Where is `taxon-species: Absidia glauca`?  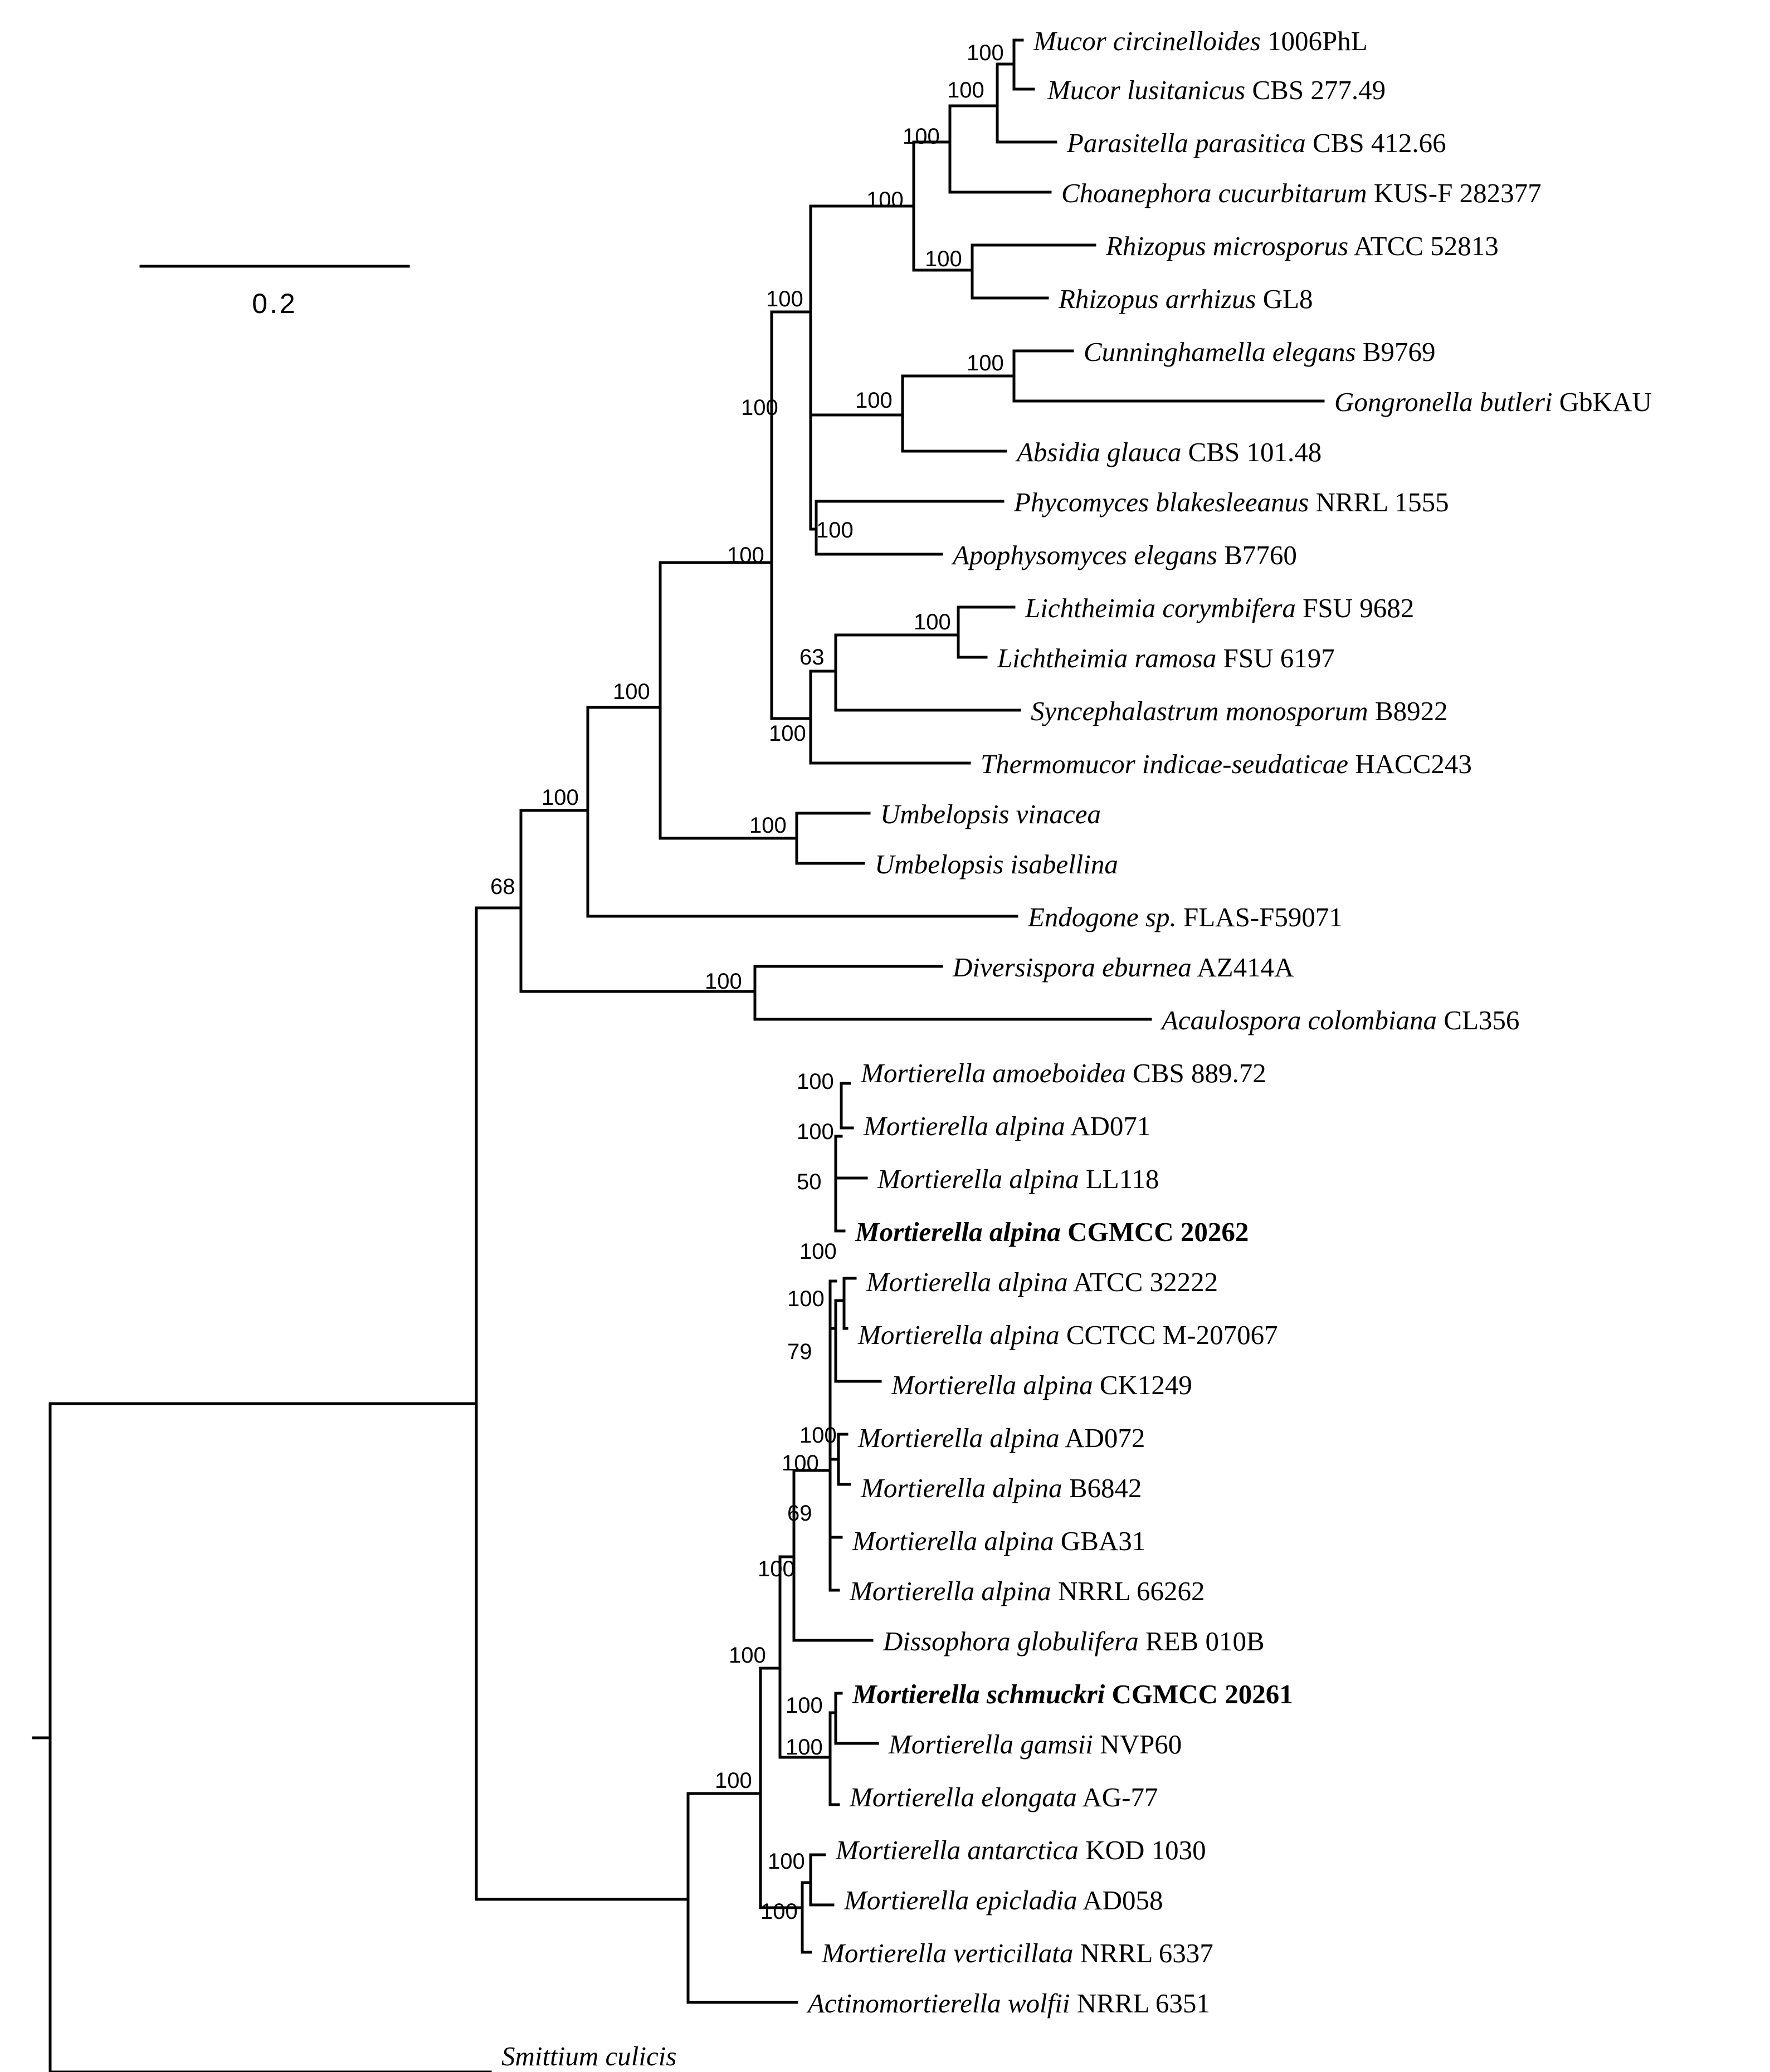 taxon-species: Absidia glauca is located at coordinates (1098, 452).